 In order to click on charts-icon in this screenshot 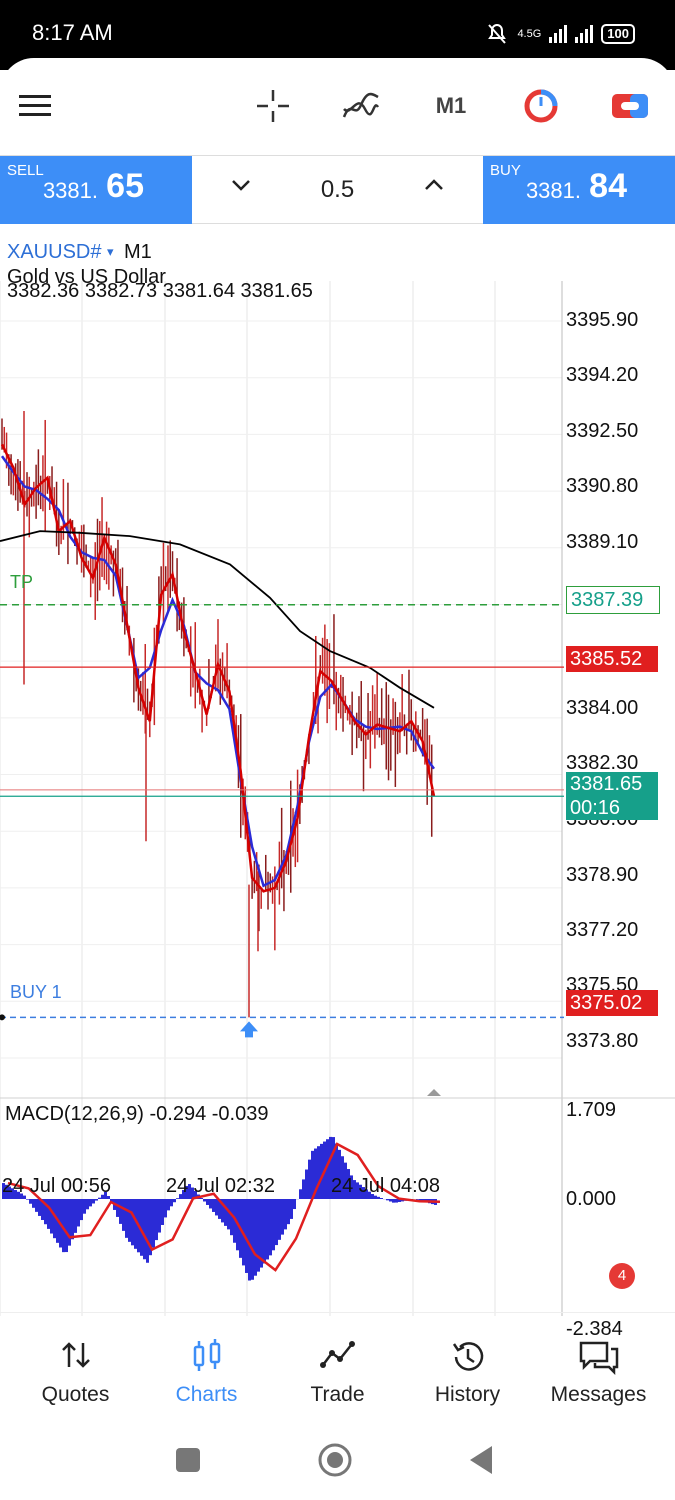, I will do `click(206, 1359)`.